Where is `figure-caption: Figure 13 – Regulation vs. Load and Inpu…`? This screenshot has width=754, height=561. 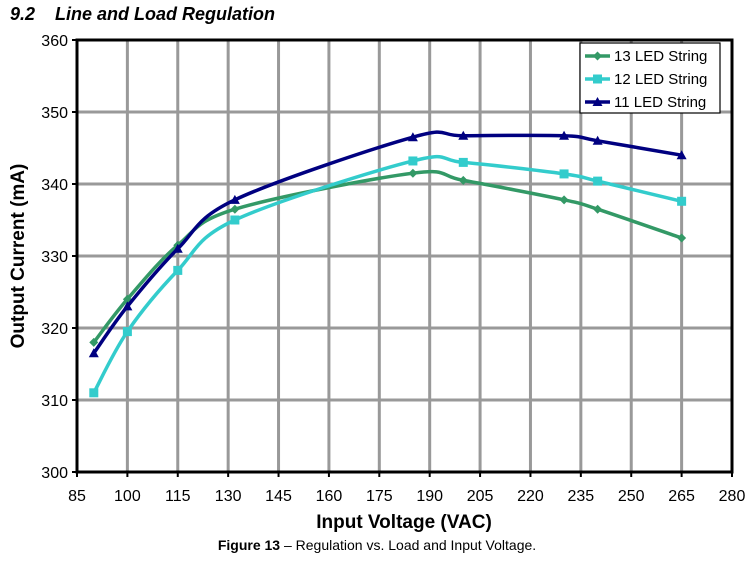 figure-caption: Figure 13 – Regulation vs. Load and Inpu… is located at coordinates (377, 545).